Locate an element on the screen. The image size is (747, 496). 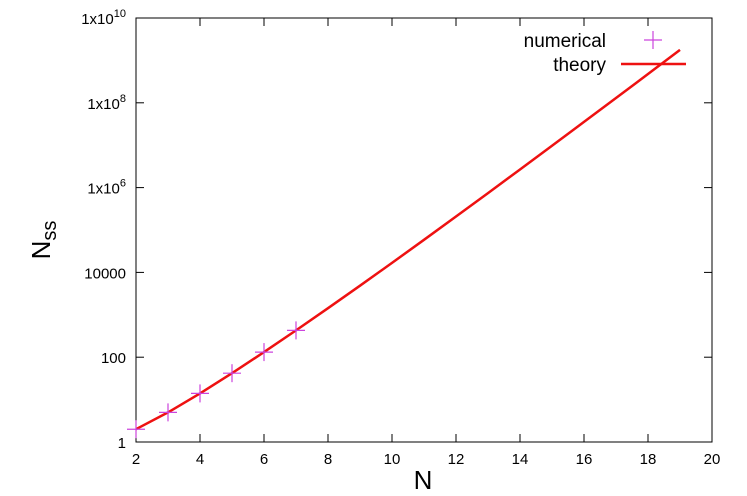
y-tick-label: 100 is located at coordinates (113, 358).